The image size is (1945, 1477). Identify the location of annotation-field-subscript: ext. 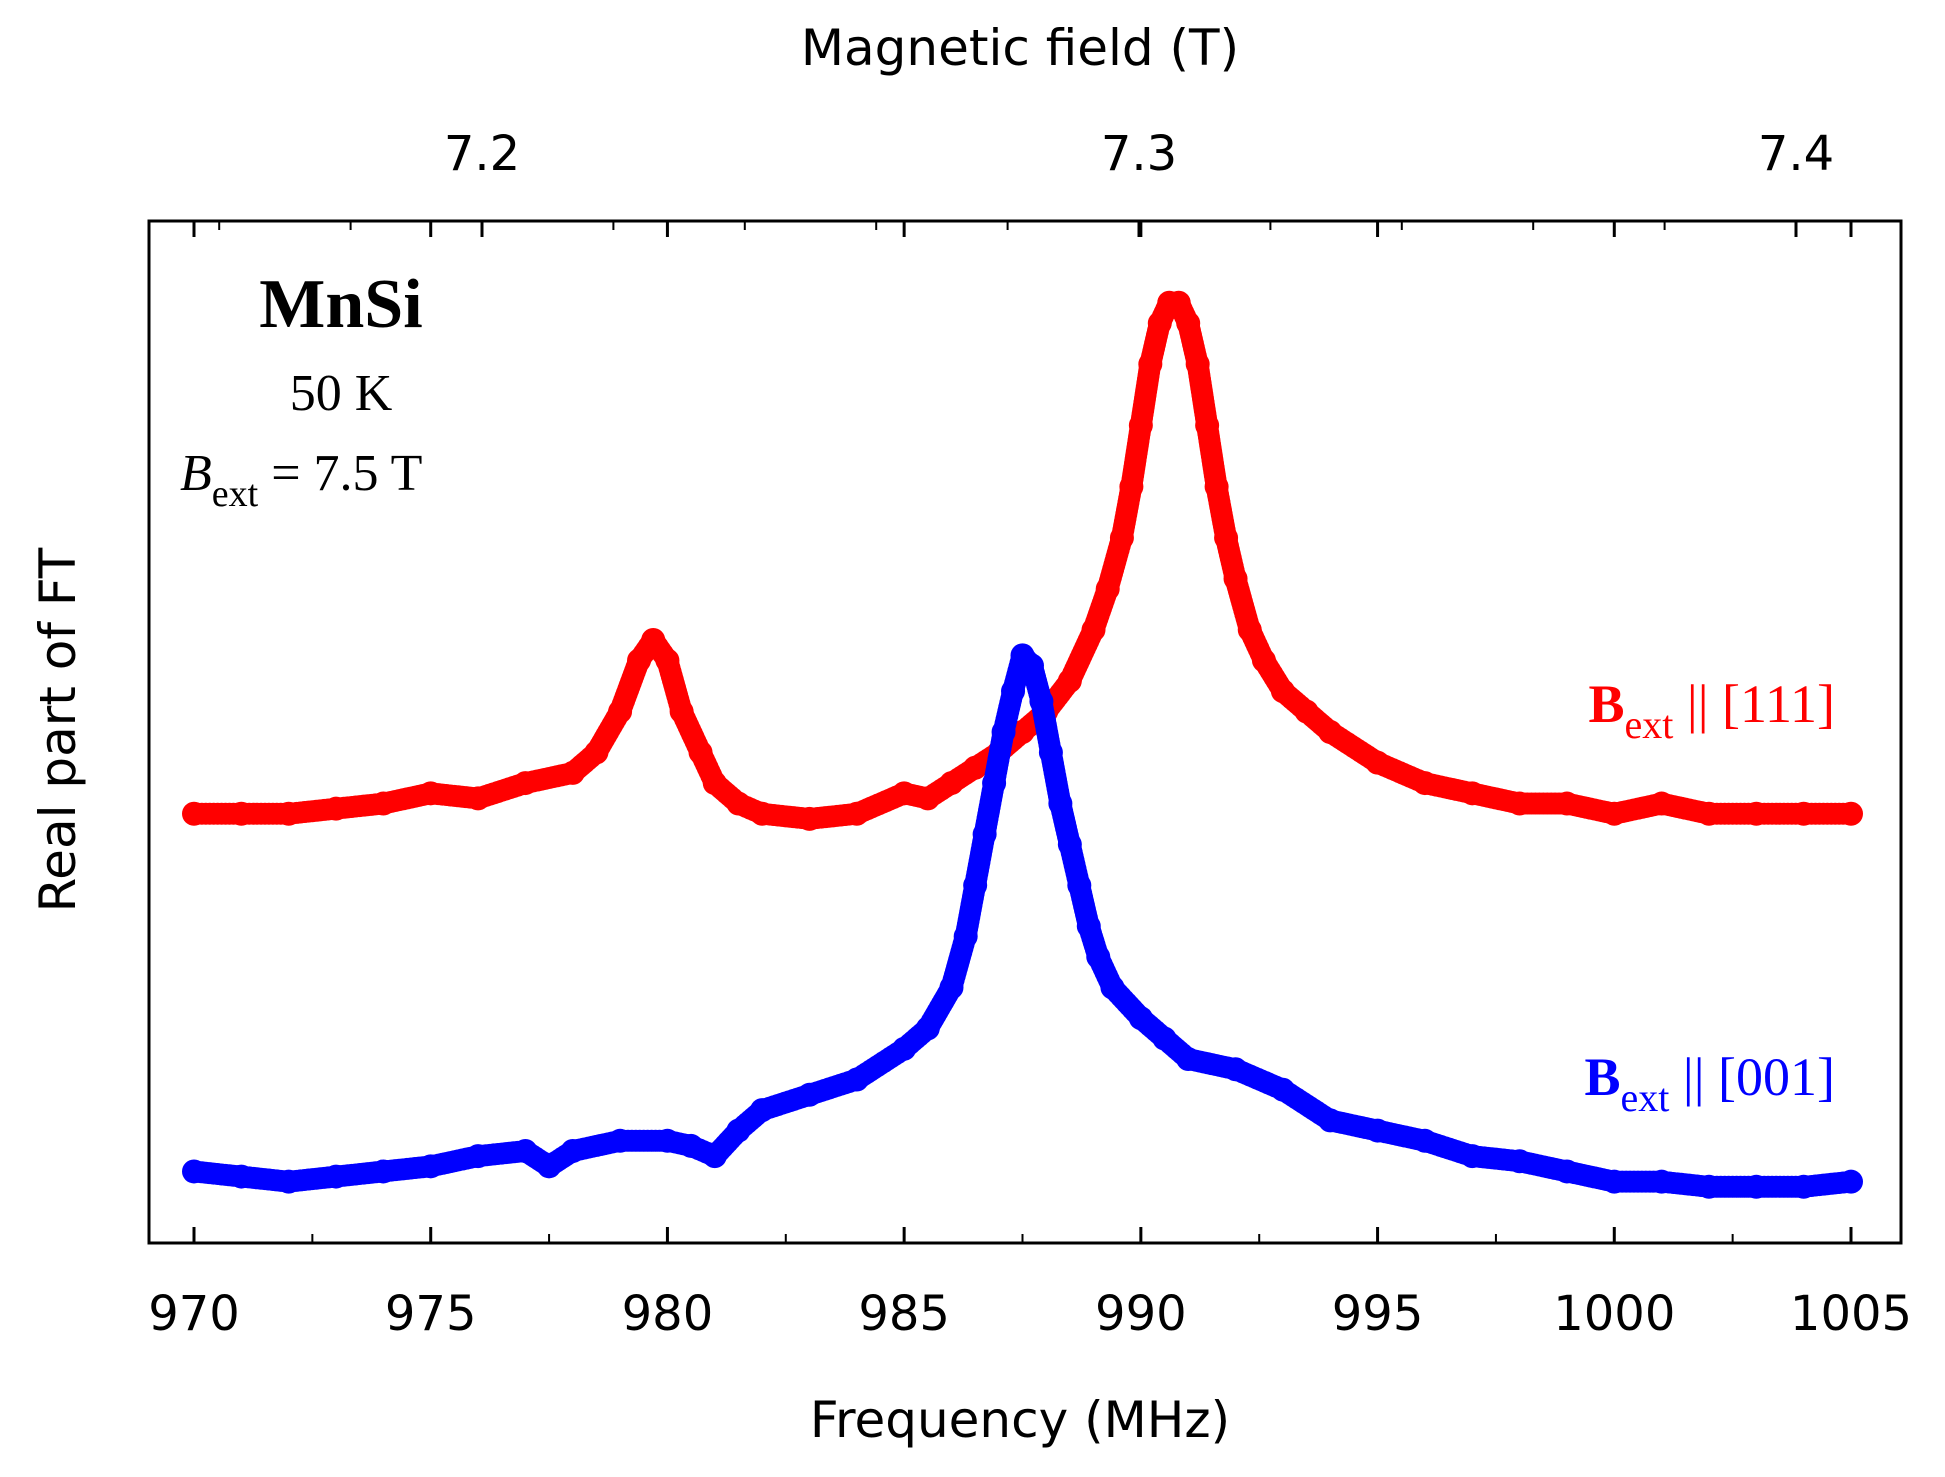
(235, 494).